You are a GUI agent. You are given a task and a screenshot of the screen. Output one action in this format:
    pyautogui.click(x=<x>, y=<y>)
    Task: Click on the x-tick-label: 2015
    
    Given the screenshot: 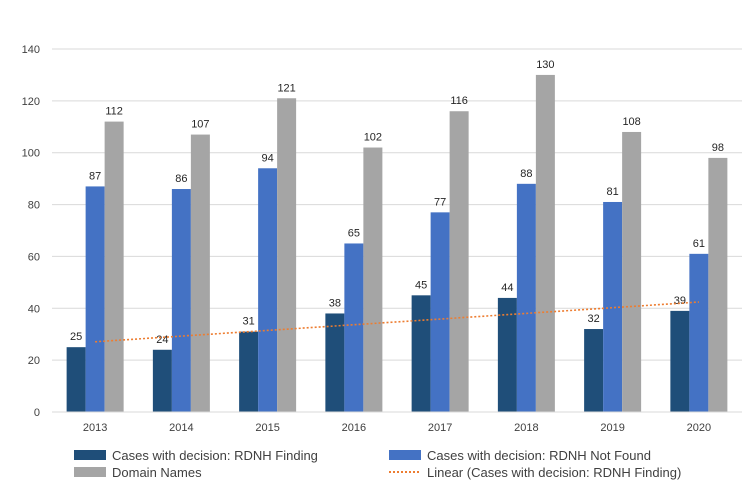 What is the action you would take?
    pyautogui.click(x=267, y=428)
    